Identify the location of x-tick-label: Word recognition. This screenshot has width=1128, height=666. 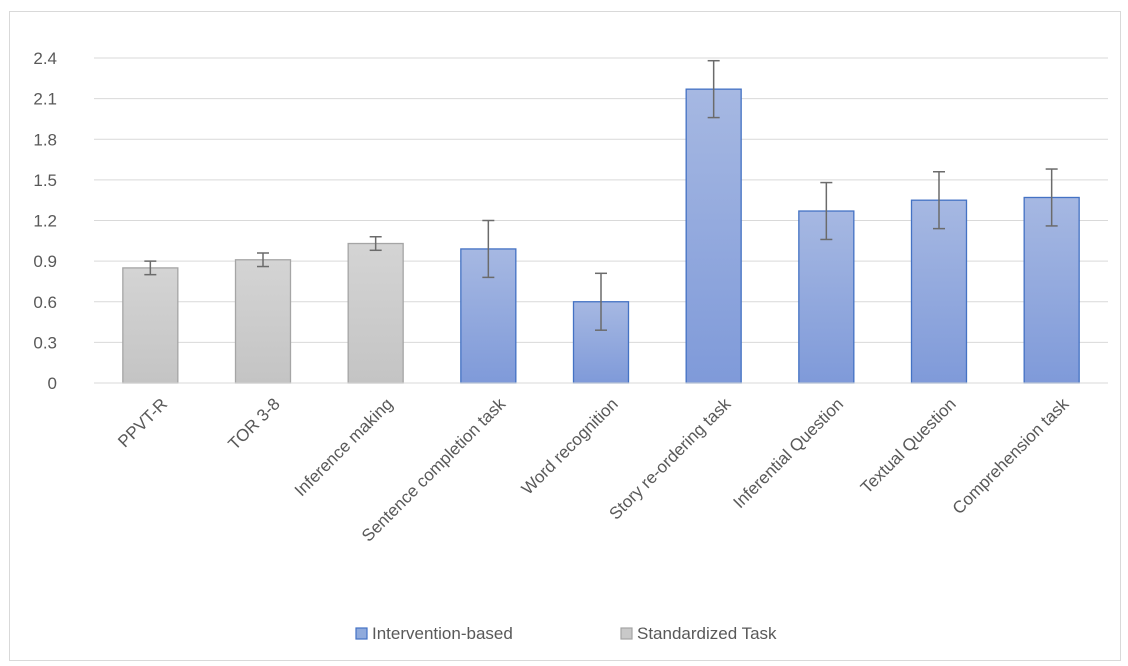
(570, 446).